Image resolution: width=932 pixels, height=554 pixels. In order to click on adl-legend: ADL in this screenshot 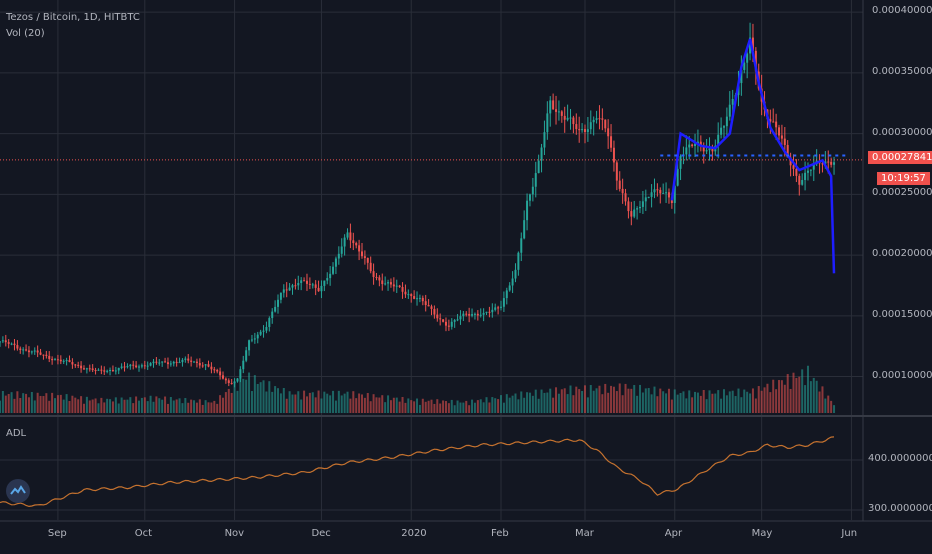, I will do `click(16, 433)`.